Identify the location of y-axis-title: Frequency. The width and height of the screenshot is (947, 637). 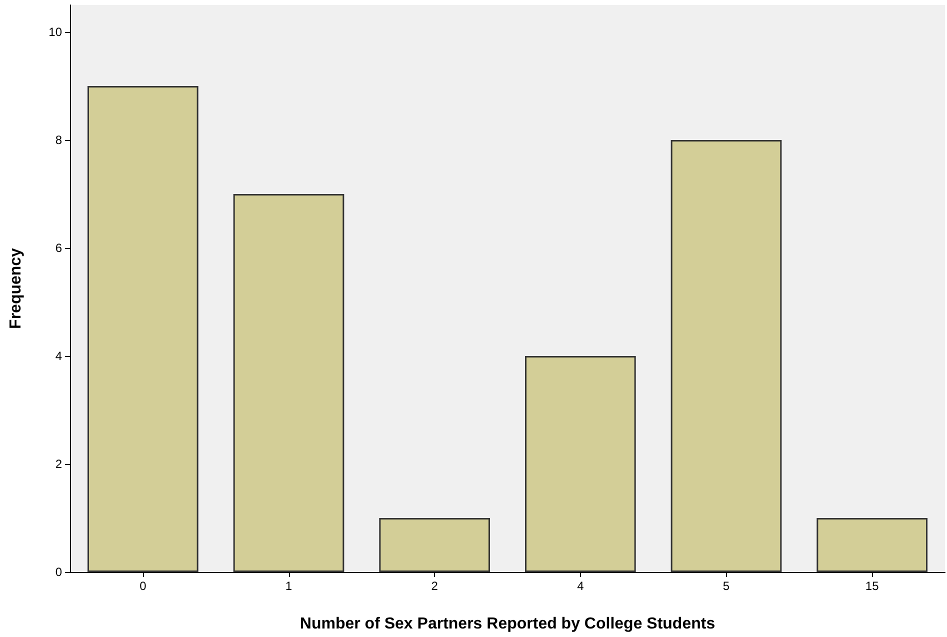
(16, 288).